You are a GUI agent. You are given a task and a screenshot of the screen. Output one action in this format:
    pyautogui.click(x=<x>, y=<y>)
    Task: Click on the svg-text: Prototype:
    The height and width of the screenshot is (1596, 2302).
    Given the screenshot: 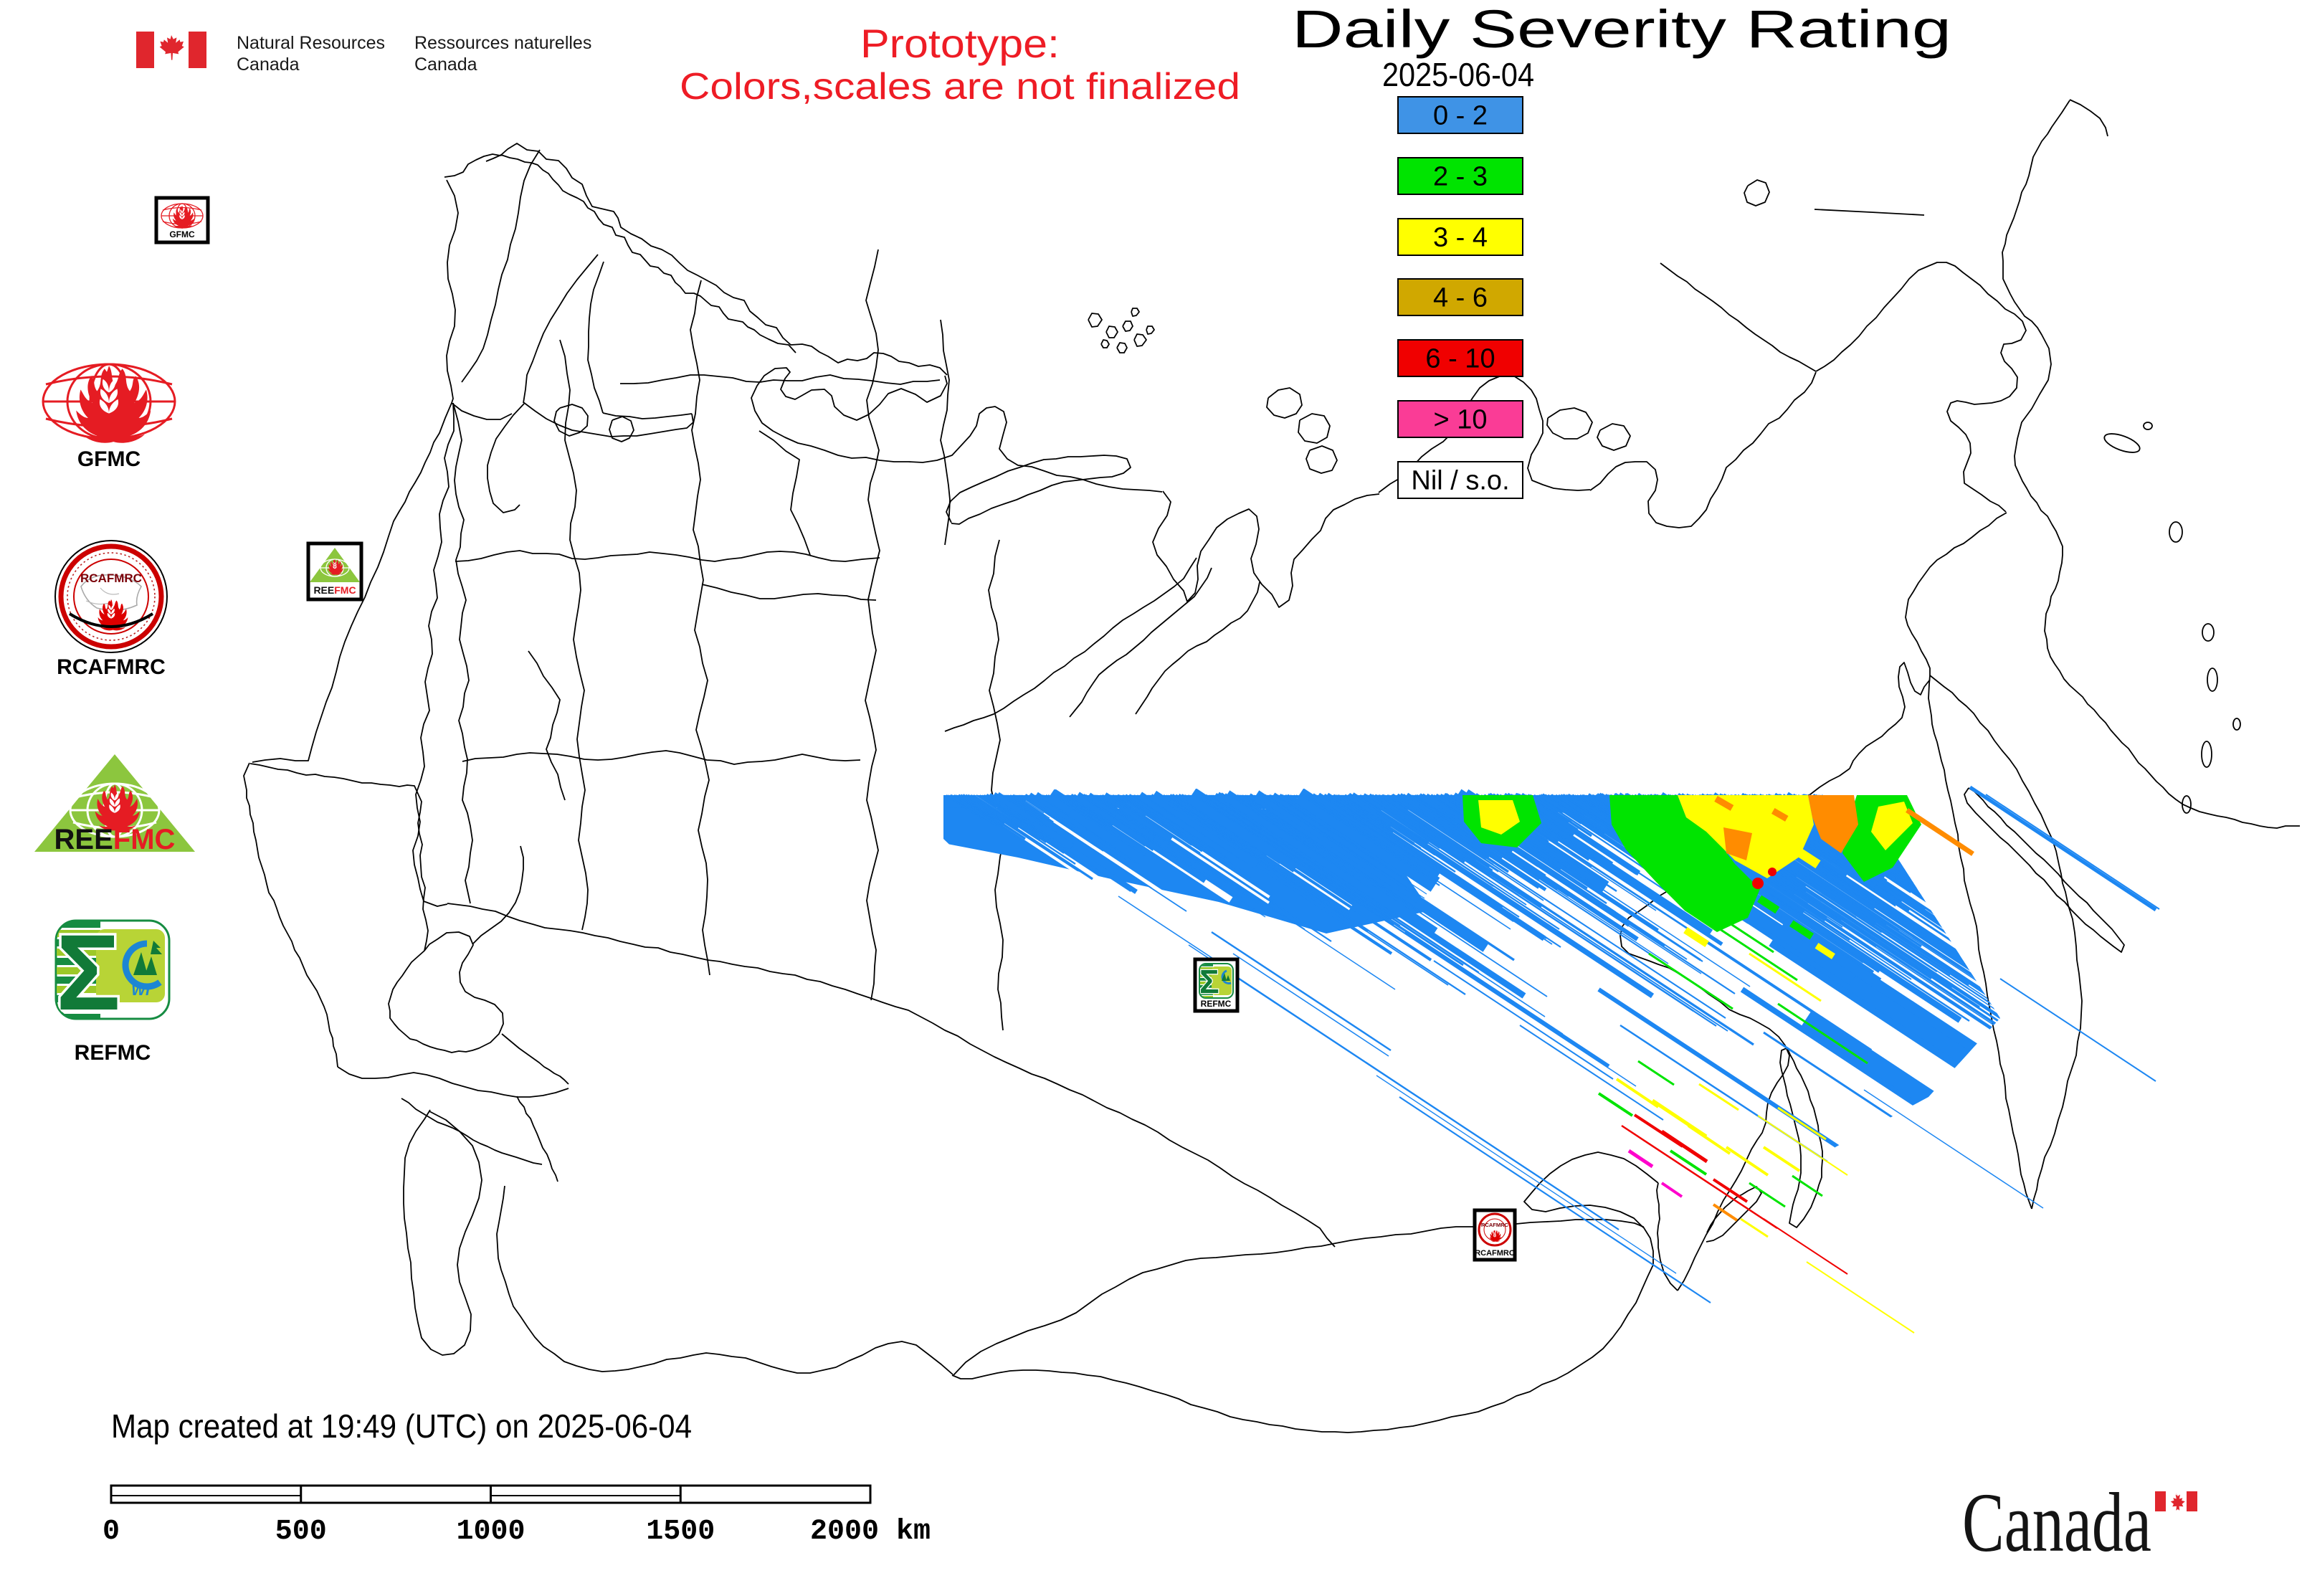 What is the action you would take?
    pyautogui.click(x=960, y=43)
    